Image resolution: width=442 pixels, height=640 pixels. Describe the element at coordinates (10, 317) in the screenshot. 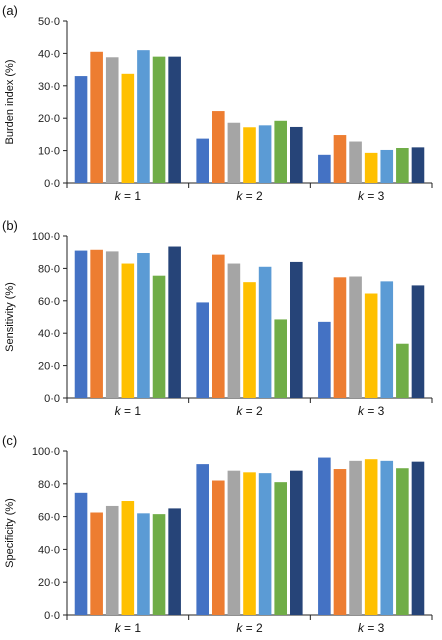

I see `y-axis-label: Sensitivity (%)` at that location.